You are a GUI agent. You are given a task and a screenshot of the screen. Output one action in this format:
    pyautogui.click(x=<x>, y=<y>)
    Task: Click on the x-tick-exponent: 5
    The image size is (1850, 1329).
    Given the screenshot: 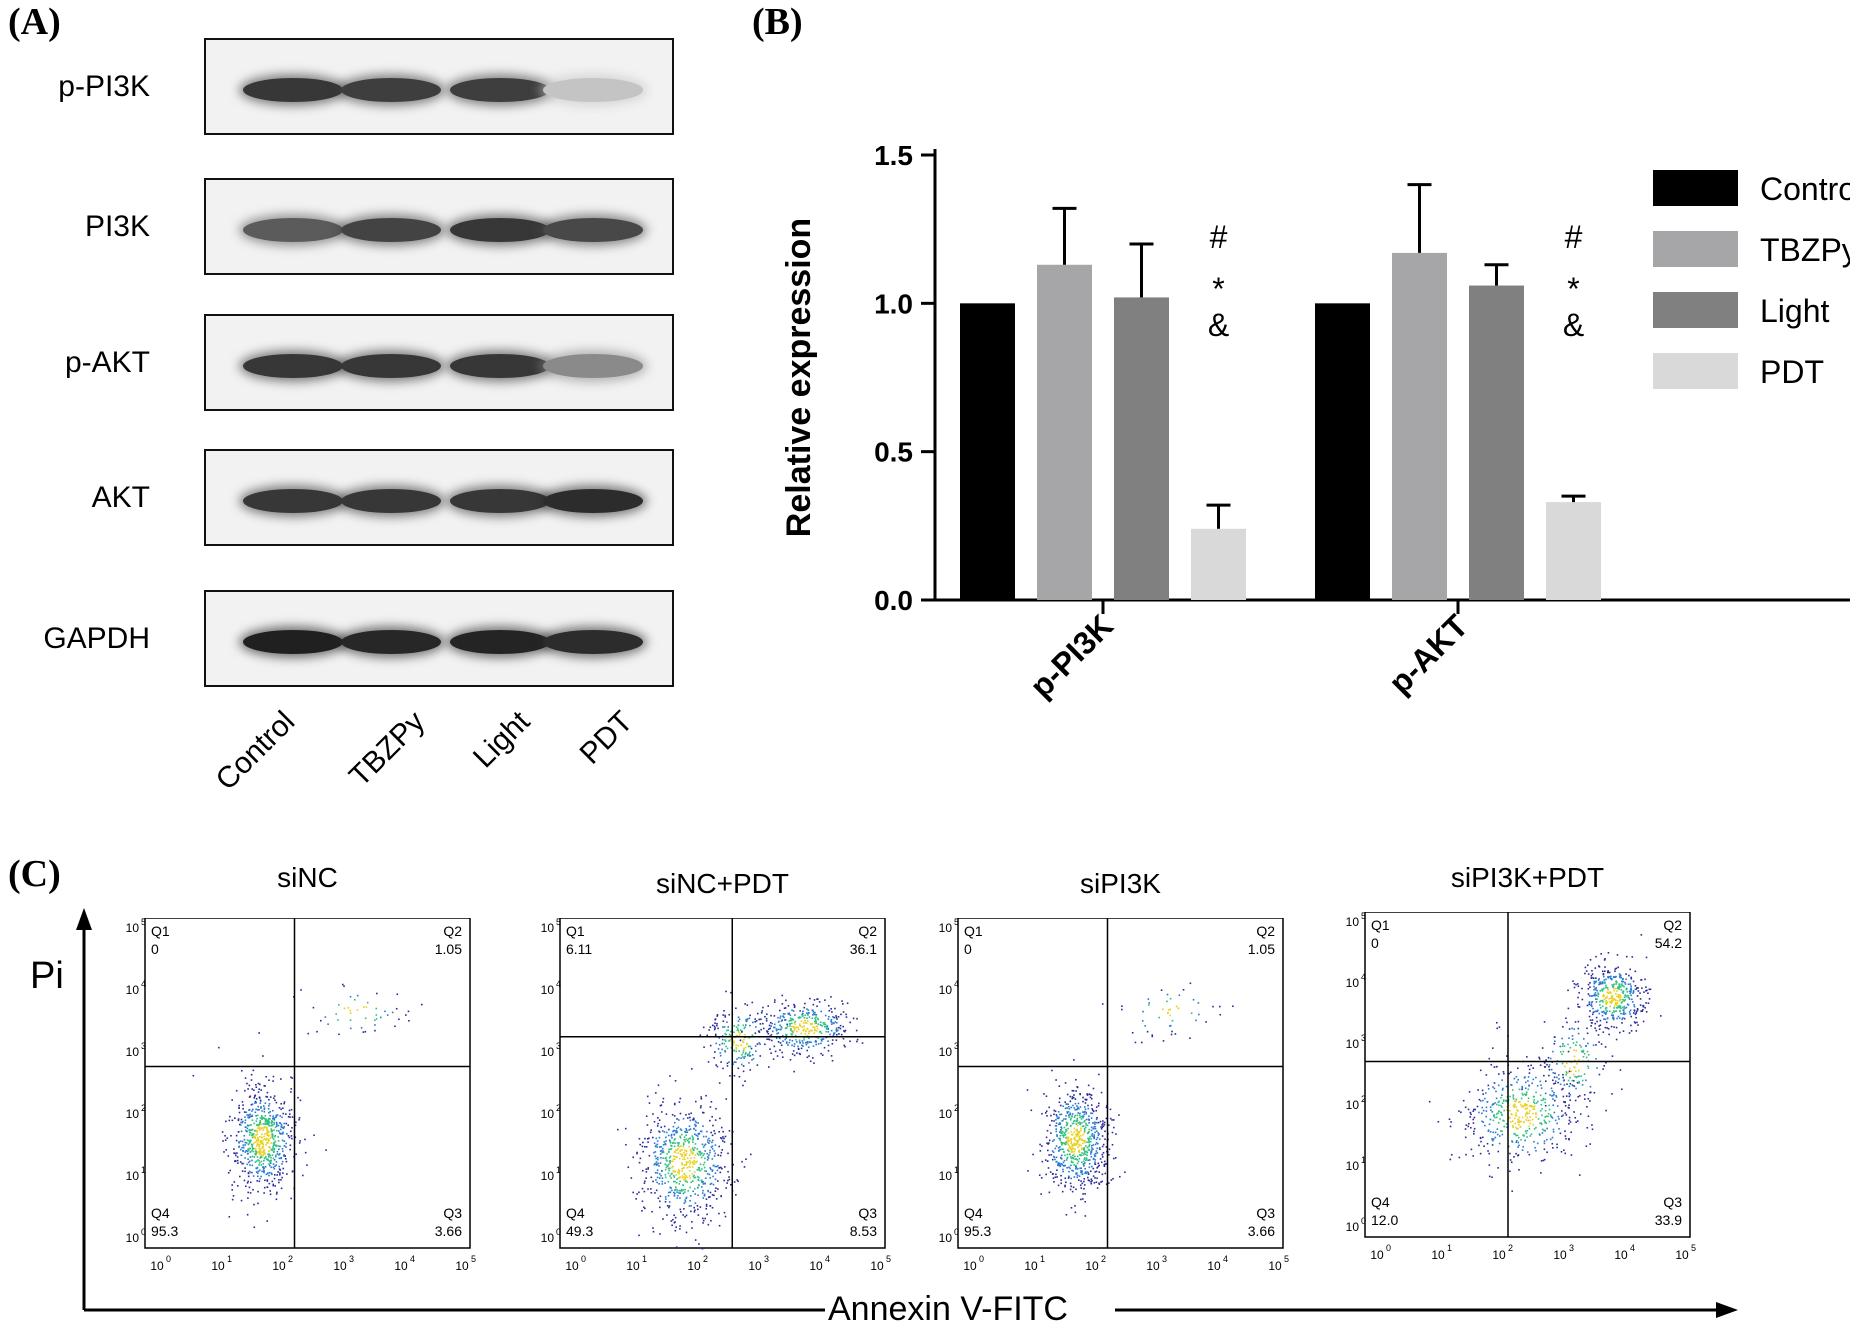 What is the action you would take?
    pyautogui.click(x=888, y=1259)
    